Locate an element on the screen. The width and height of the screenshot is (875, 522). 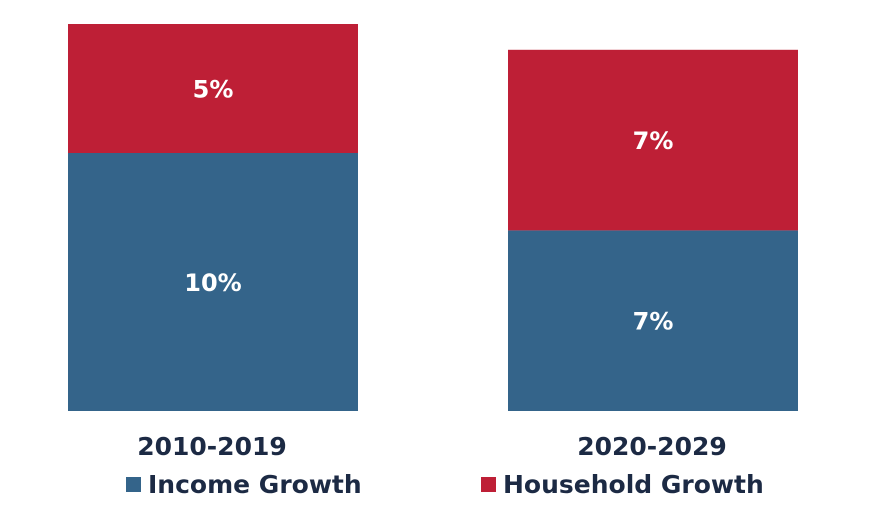
legend-item-income: Income Growth is located at coordinates (244, 484).